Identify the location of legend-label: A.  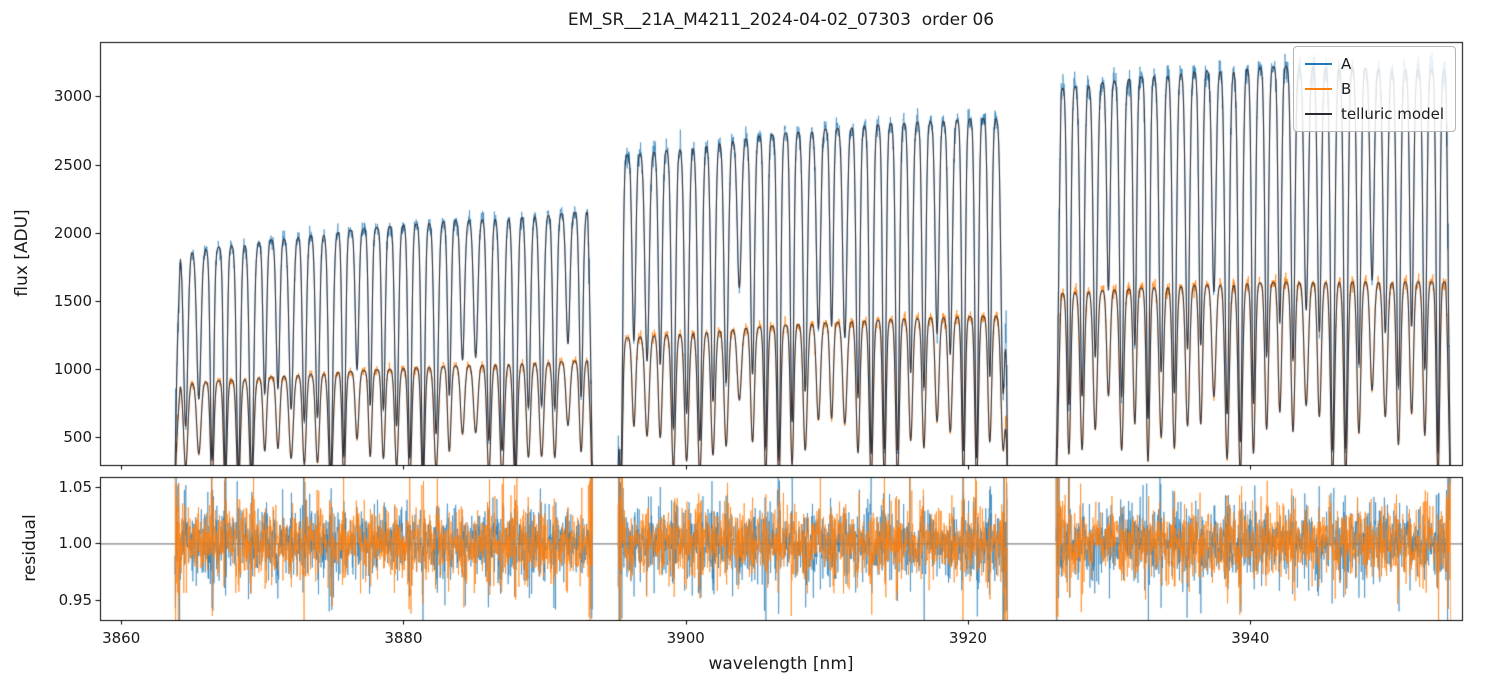
(1346, 64).